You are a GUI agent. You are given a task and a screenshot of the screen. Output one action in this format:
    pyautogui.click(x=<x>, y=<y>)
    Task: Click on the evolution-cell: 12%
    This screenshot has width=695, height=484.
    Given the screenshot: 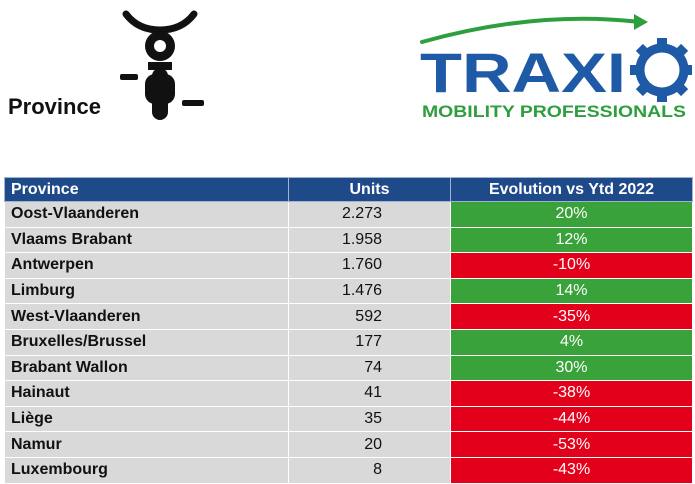 What is the action you would take?
    pyautogui.click(x=571, y=240)
    